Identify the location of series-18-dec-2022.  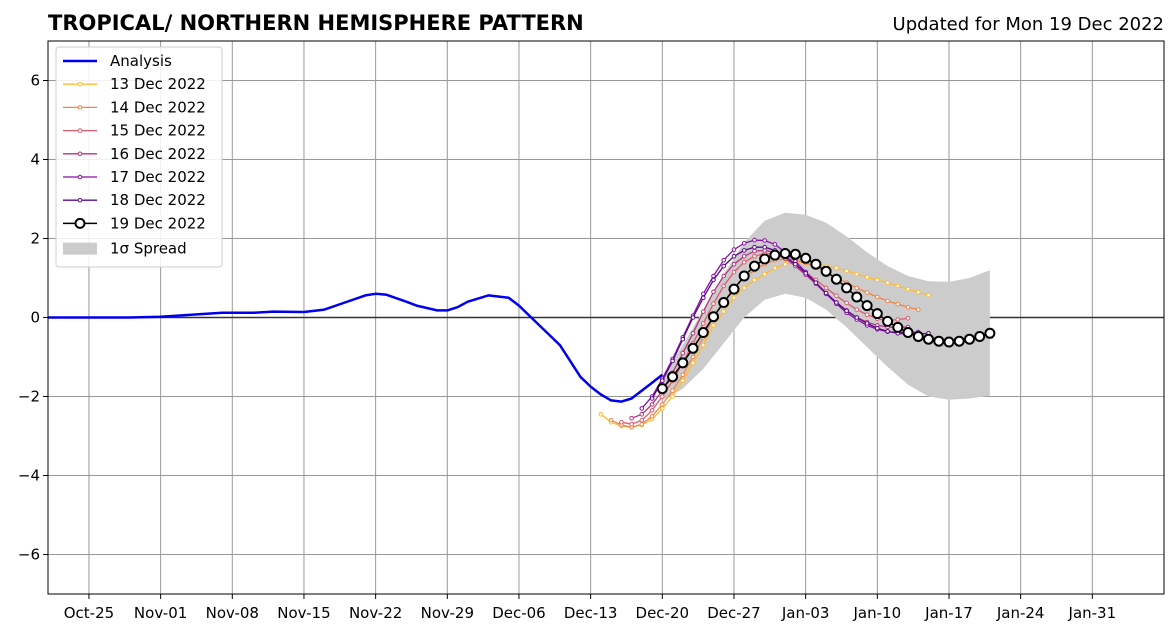
(790, 322).